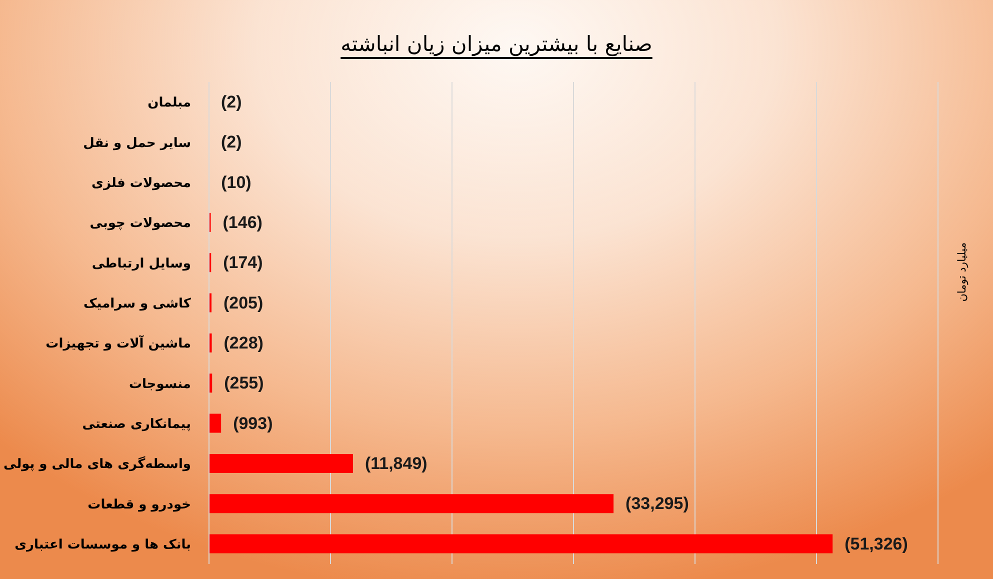 The height and width of the screenshot is (579, 993). Describe the element at coordinates (243, 262) in the screenshot. I see `data-label: (174)` at that location.